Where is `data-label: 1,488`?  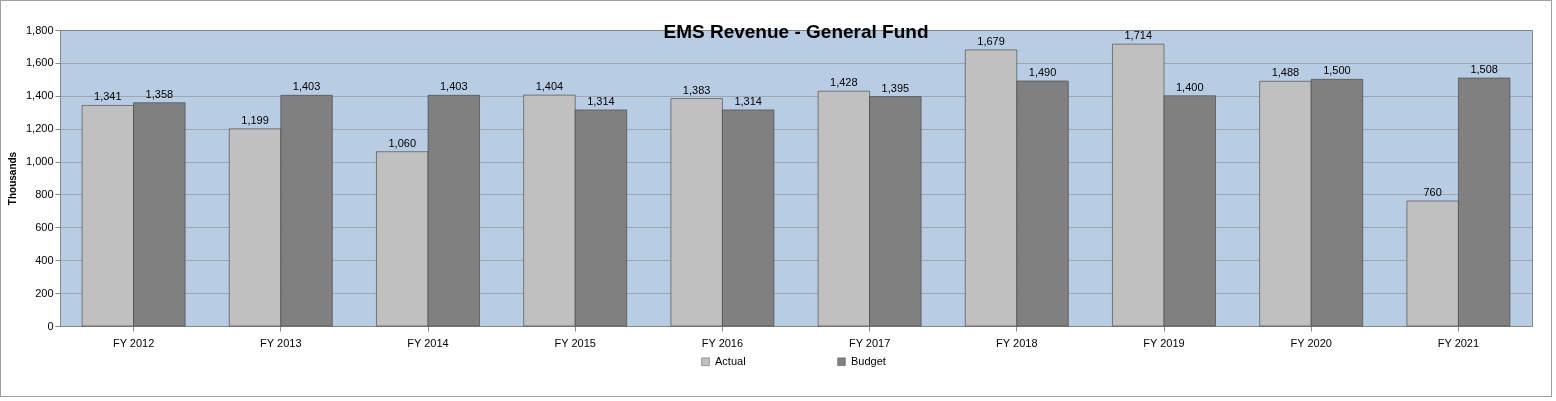 data-label: 1,488 is located at coordinates (1285, 72).